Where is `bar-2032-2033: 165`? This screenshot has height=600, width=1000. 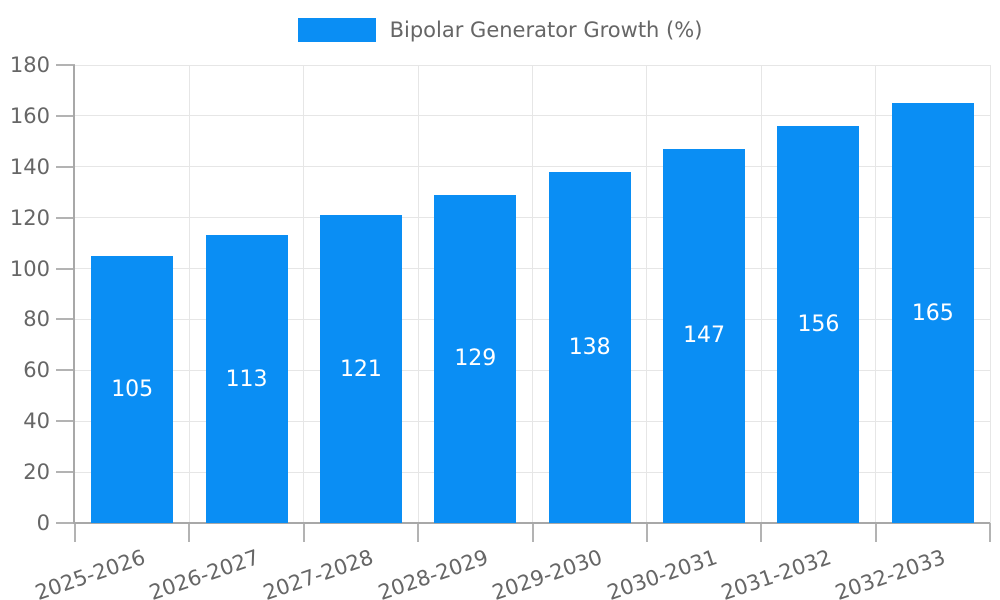 bar-2032-2033: 165 is located at coordinates (932, 313).